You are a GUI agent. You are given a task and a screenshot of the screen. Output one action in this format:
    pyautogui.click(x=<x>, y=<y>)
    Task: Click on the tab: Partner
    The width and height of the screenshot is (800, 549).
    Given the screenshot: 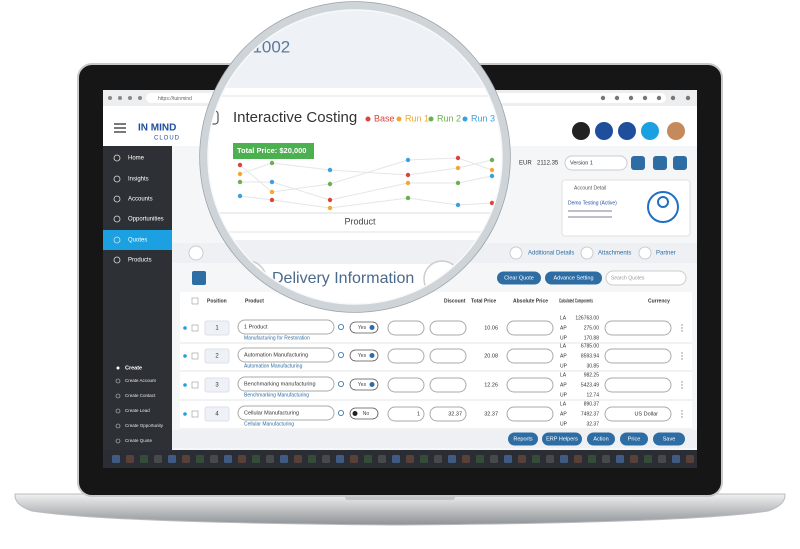 What is the action you would take?
    pyautogui.click(x=666, y=254)
    